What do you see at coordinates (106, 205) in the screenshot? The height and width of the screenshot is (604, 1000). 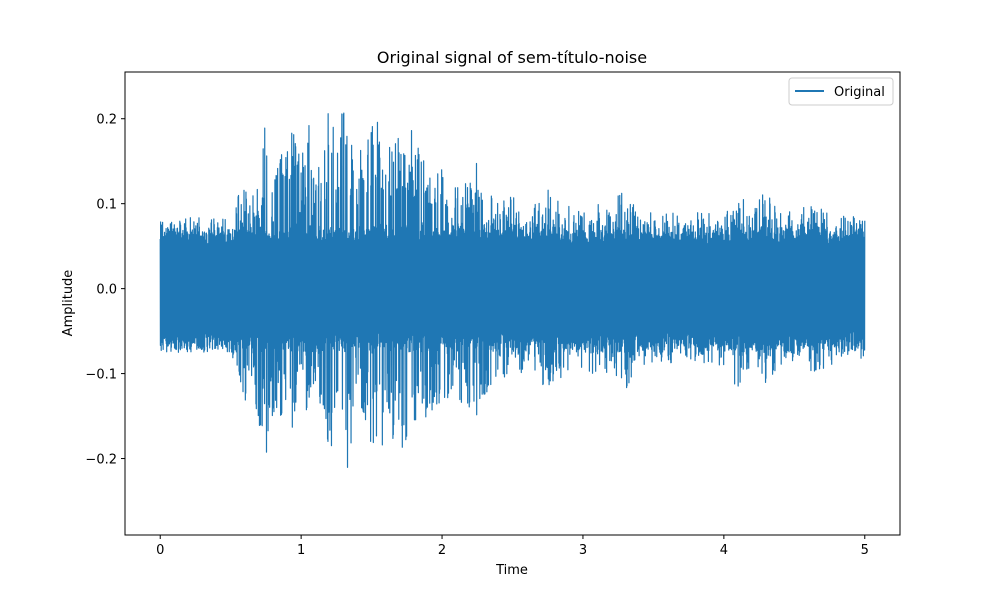 I see `y-tick-label: 0.1` at bounding box center [106, 205].